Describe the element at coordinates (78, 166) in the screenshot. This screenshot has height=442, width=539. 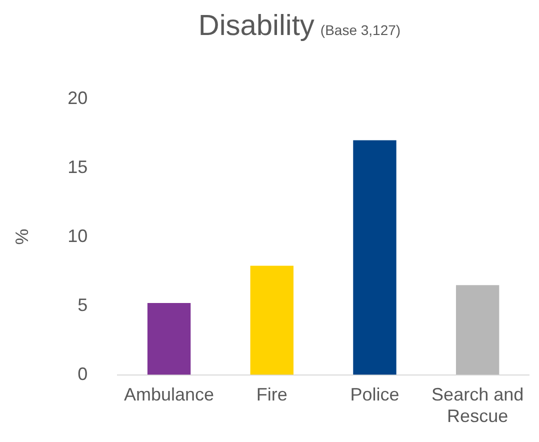
I see `y-tick-label: 15` at that location.